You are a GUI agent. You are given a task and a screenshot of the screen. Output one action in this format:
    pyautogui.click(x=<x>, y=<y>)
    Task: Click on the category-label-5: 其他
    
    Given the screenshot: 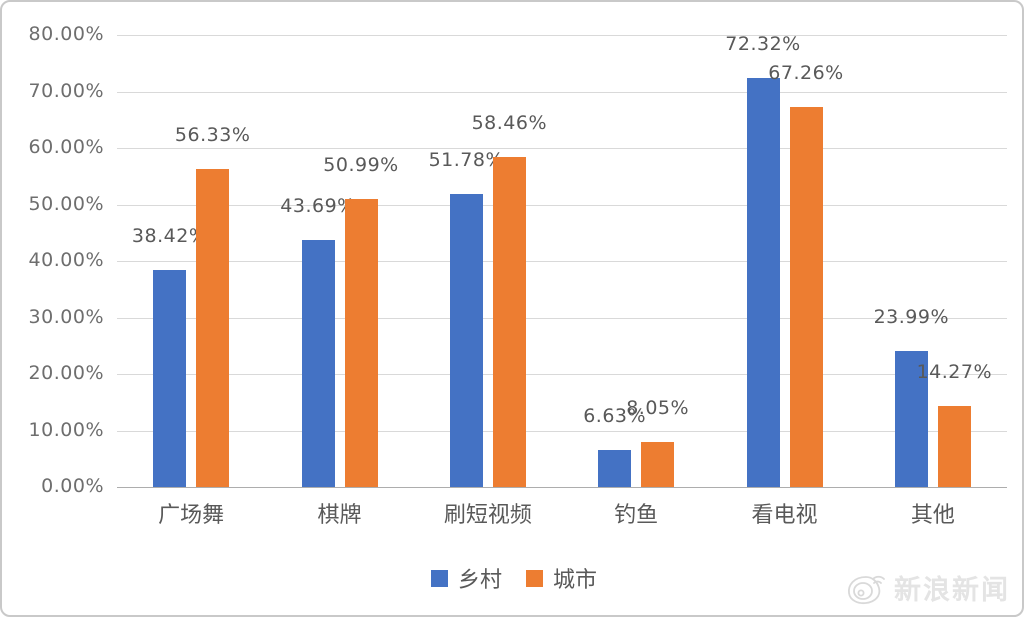 What is the action you would take?
    pyautogui.click(x=932, y=515)
    